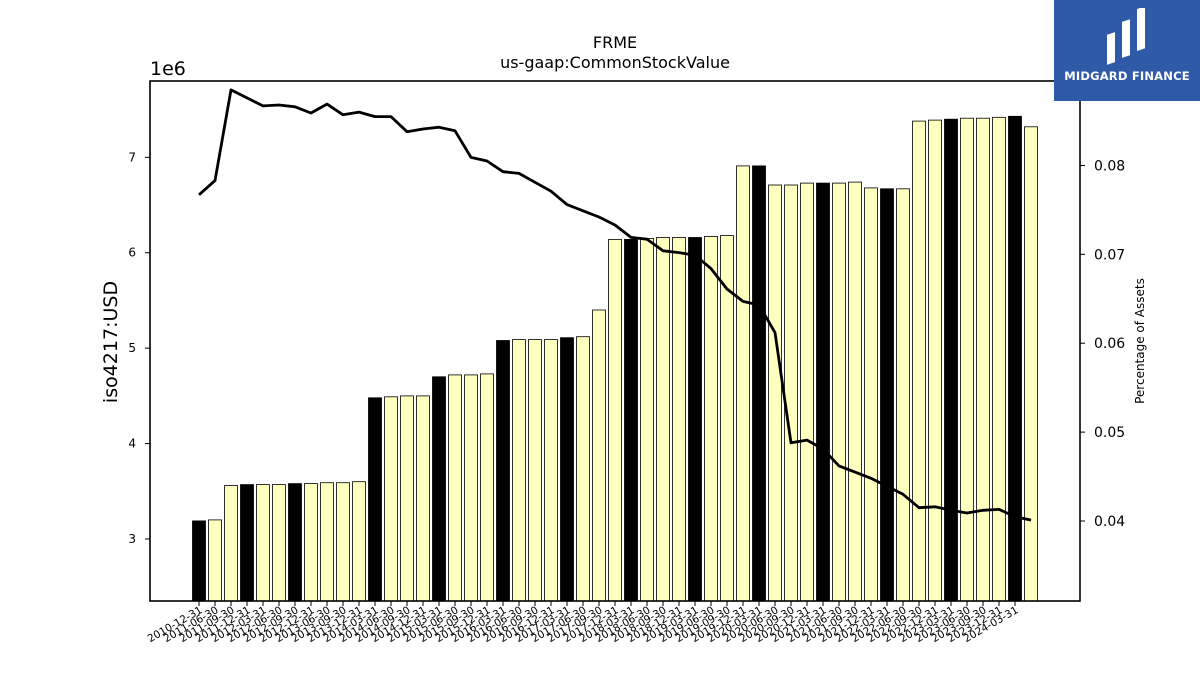  Describe the element at coordinates (1109, 433) in the screenshot. I see `y2-tick-label: 0.05` at that location.